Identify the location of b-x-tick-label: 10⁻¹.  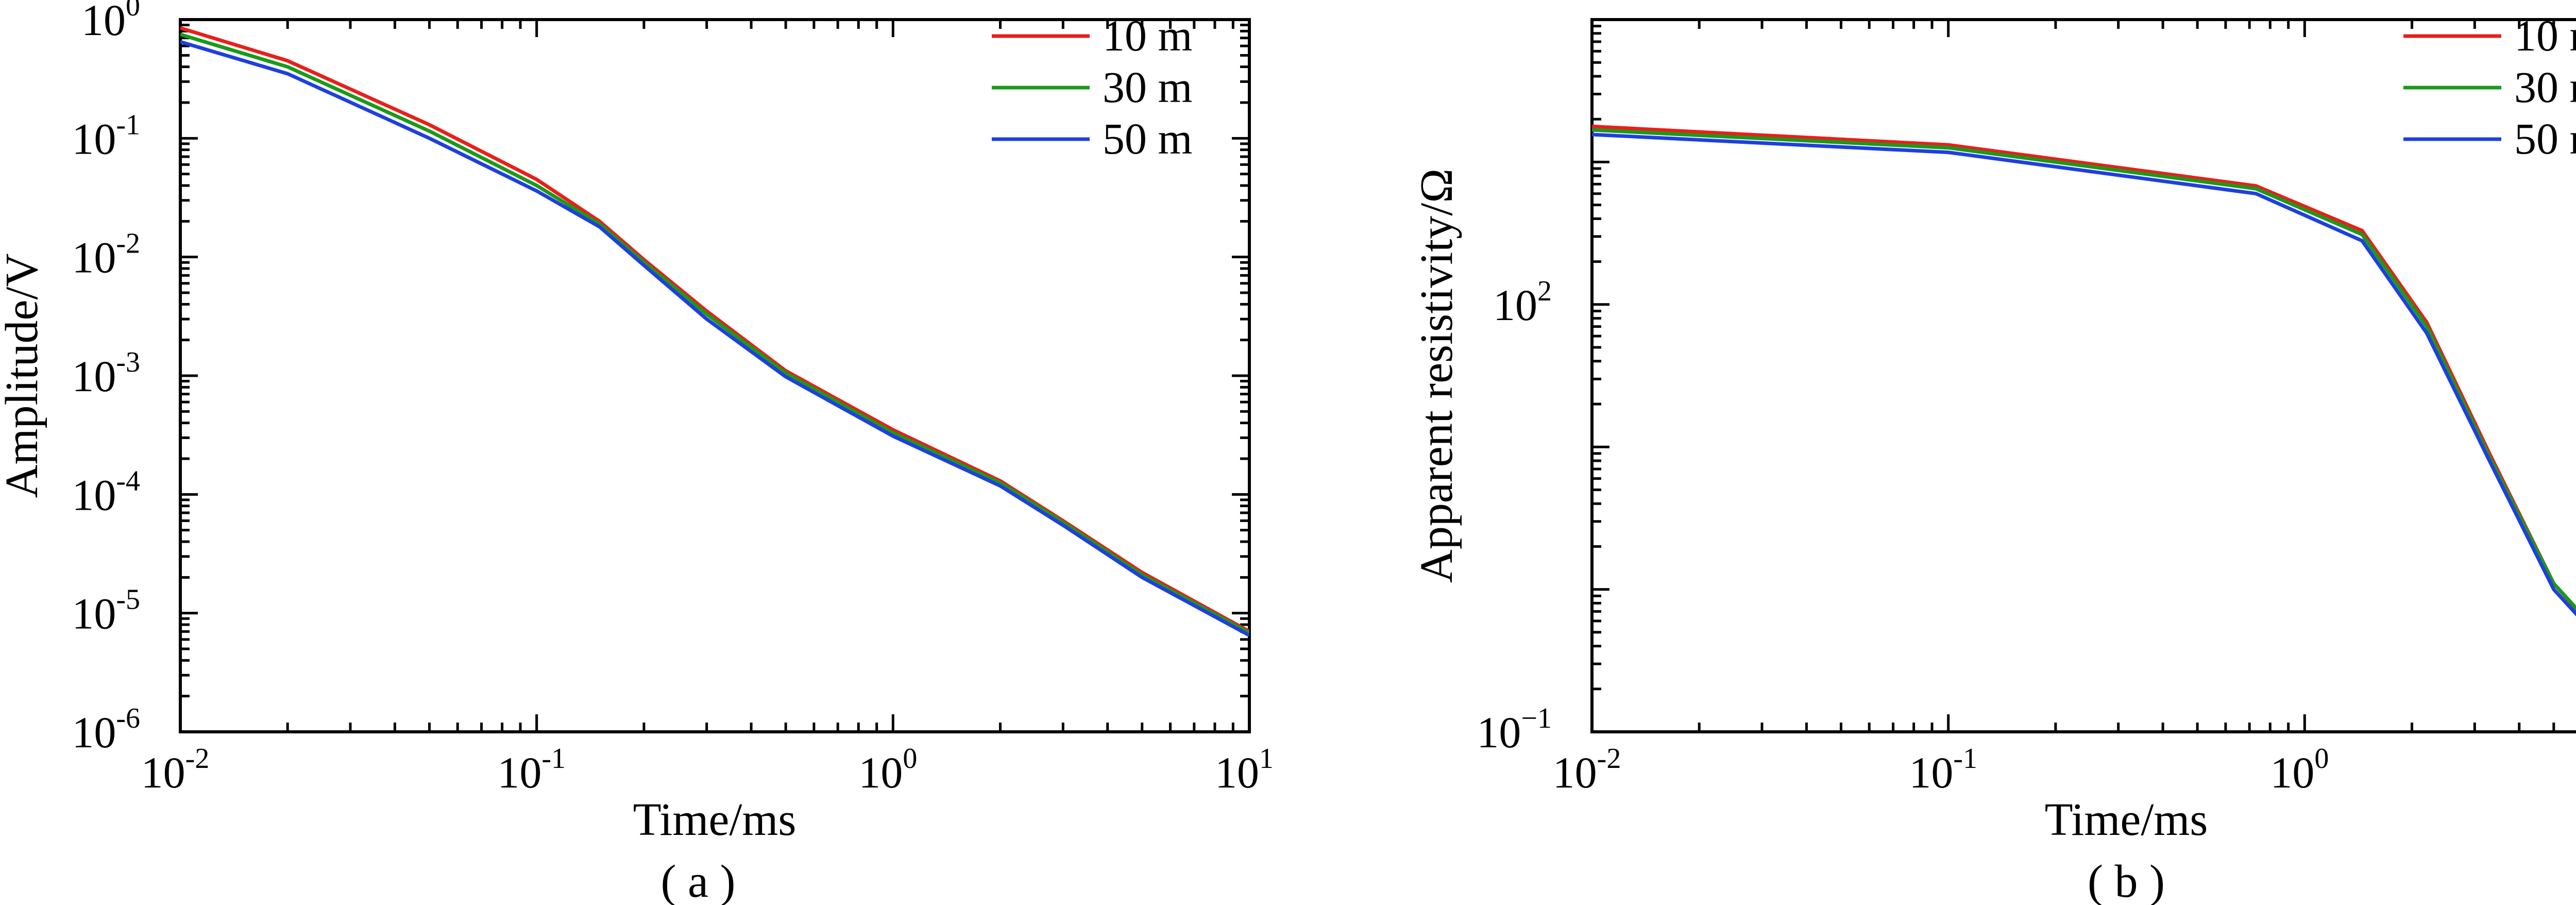
(1943, 770).